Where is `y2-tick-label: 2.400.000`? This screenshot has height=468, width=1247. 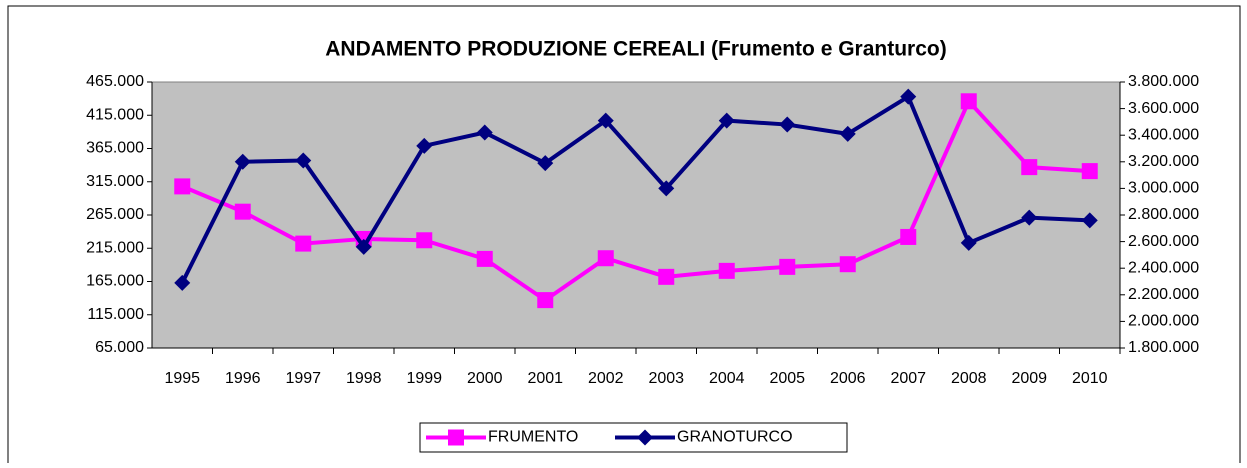
y2-tick-label: 2.400.000 is located at coordinates (1163, 267).